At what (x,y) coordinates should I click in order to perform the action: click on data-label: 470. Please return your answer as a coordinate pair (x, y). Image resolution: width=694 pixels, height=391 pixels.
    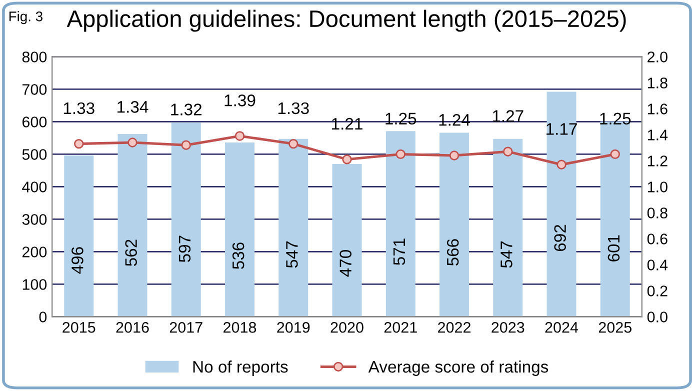
    Looking at the image, I should click on (346, 263).